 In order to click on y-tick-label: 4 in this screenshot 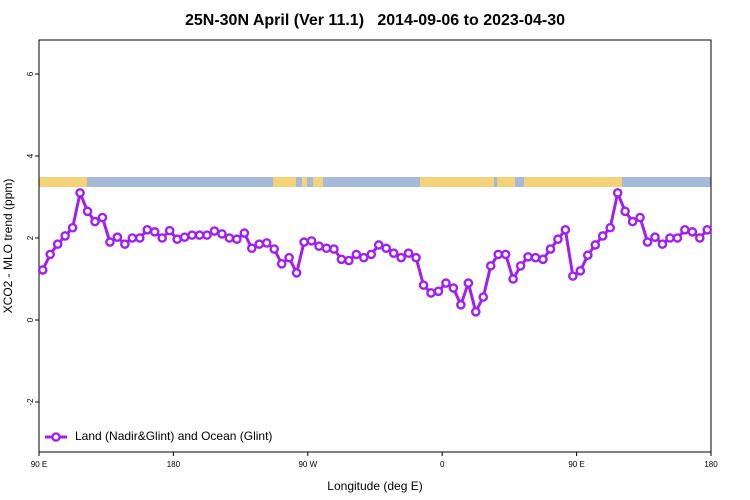, I will do `click(30, 155)`.